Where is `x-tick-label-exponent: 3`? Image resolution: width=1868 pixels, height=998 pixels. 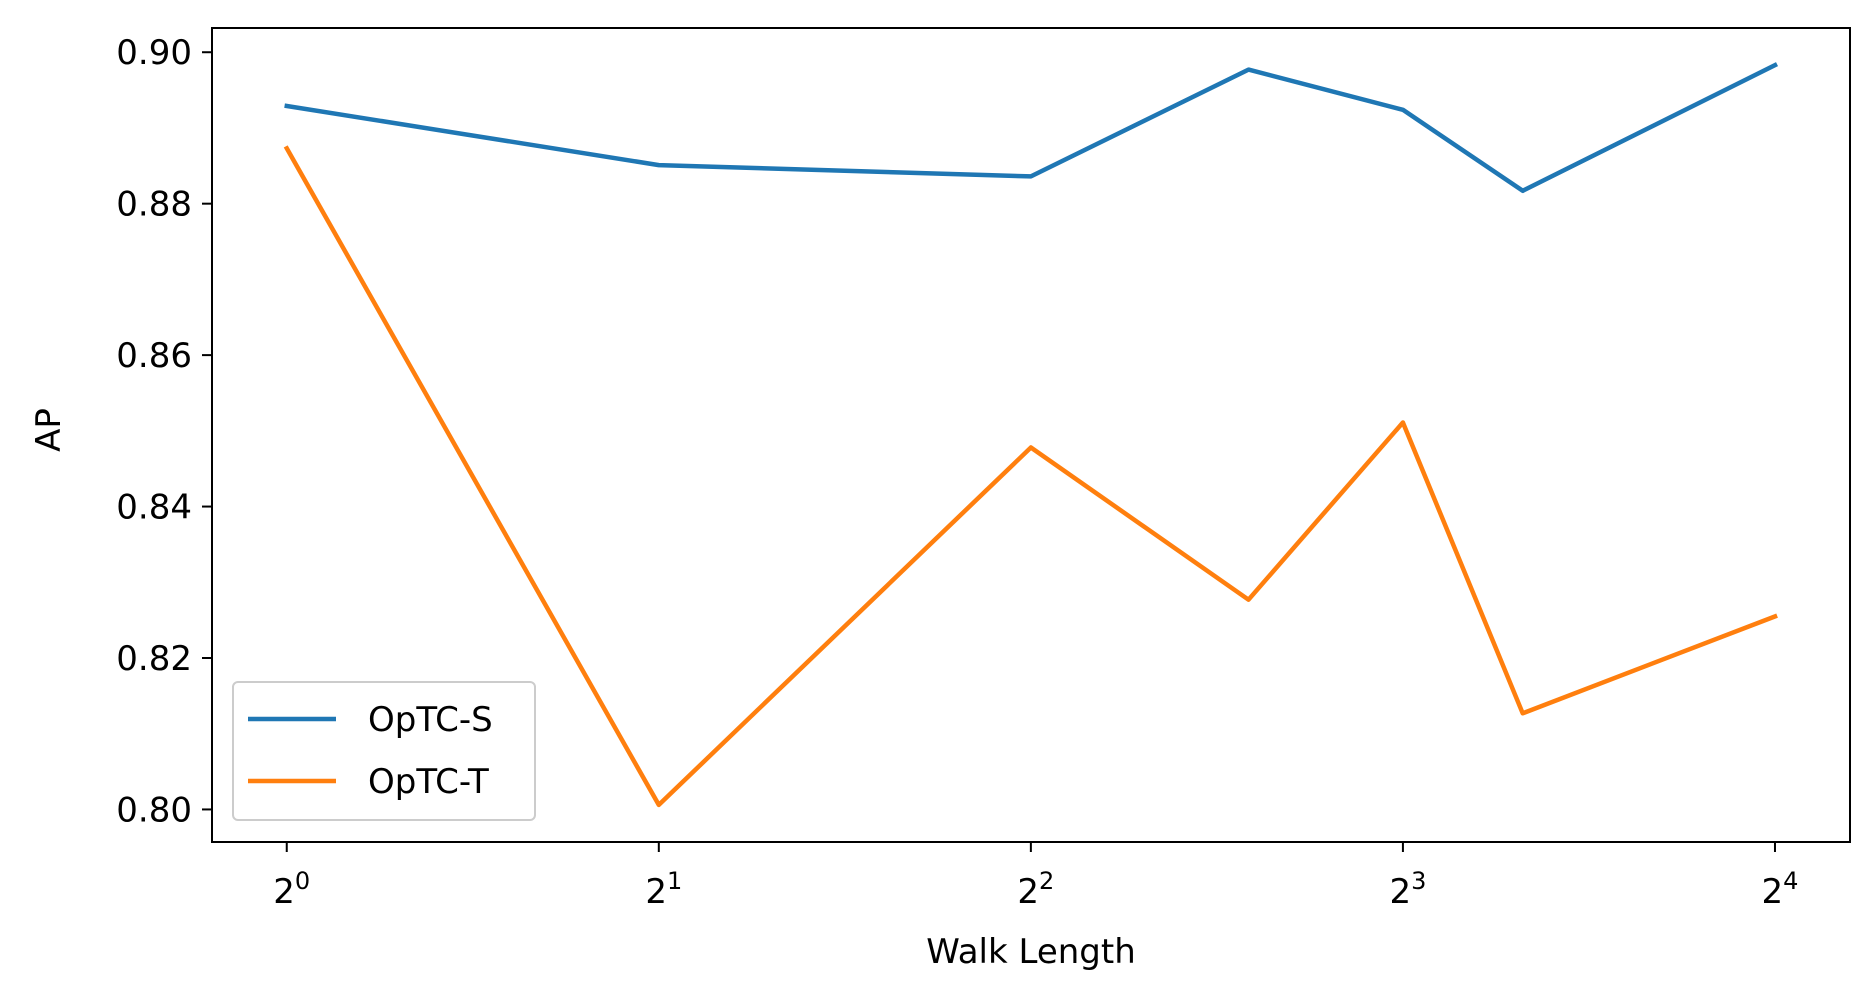 x-tick-label-exponent: 3 is located at coordinates (1418, 881).